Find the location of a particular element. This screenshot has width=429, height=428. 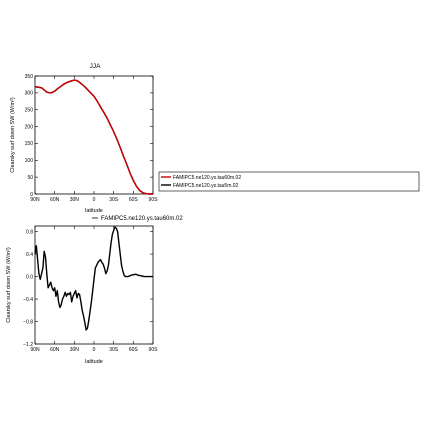

y-tick-label: −0.4 is located at coordinates (28, 300).